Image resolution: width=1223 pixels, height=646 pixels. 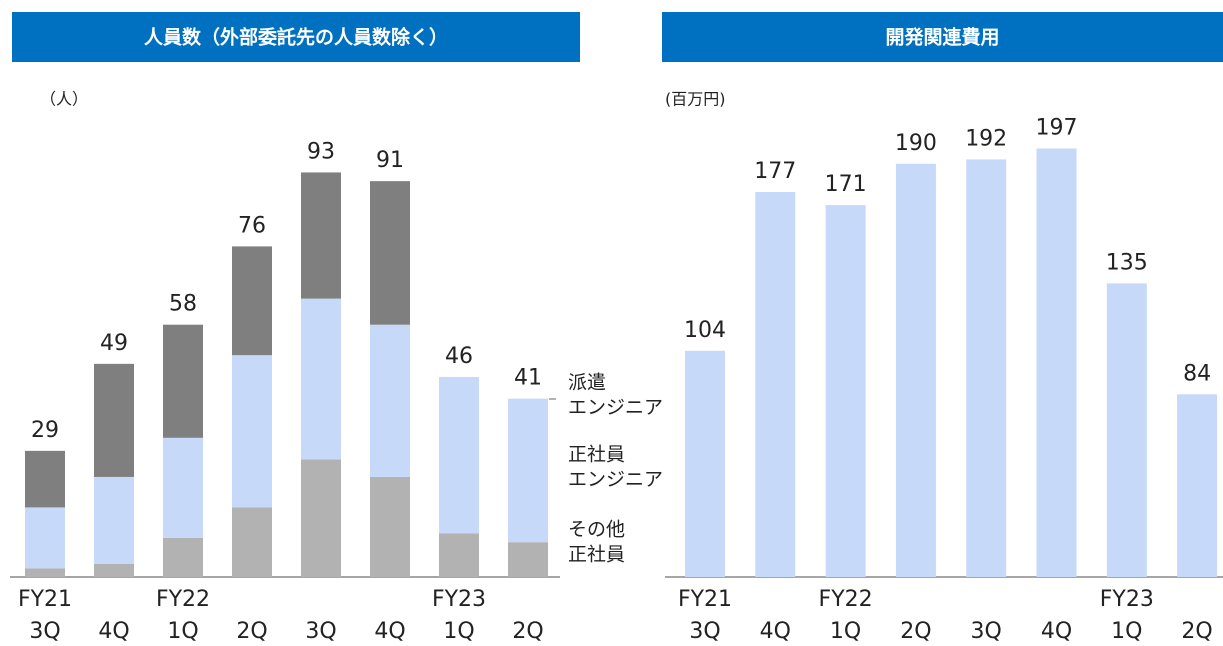 I want to click on total-label: 46, so click(x=459, y=356).